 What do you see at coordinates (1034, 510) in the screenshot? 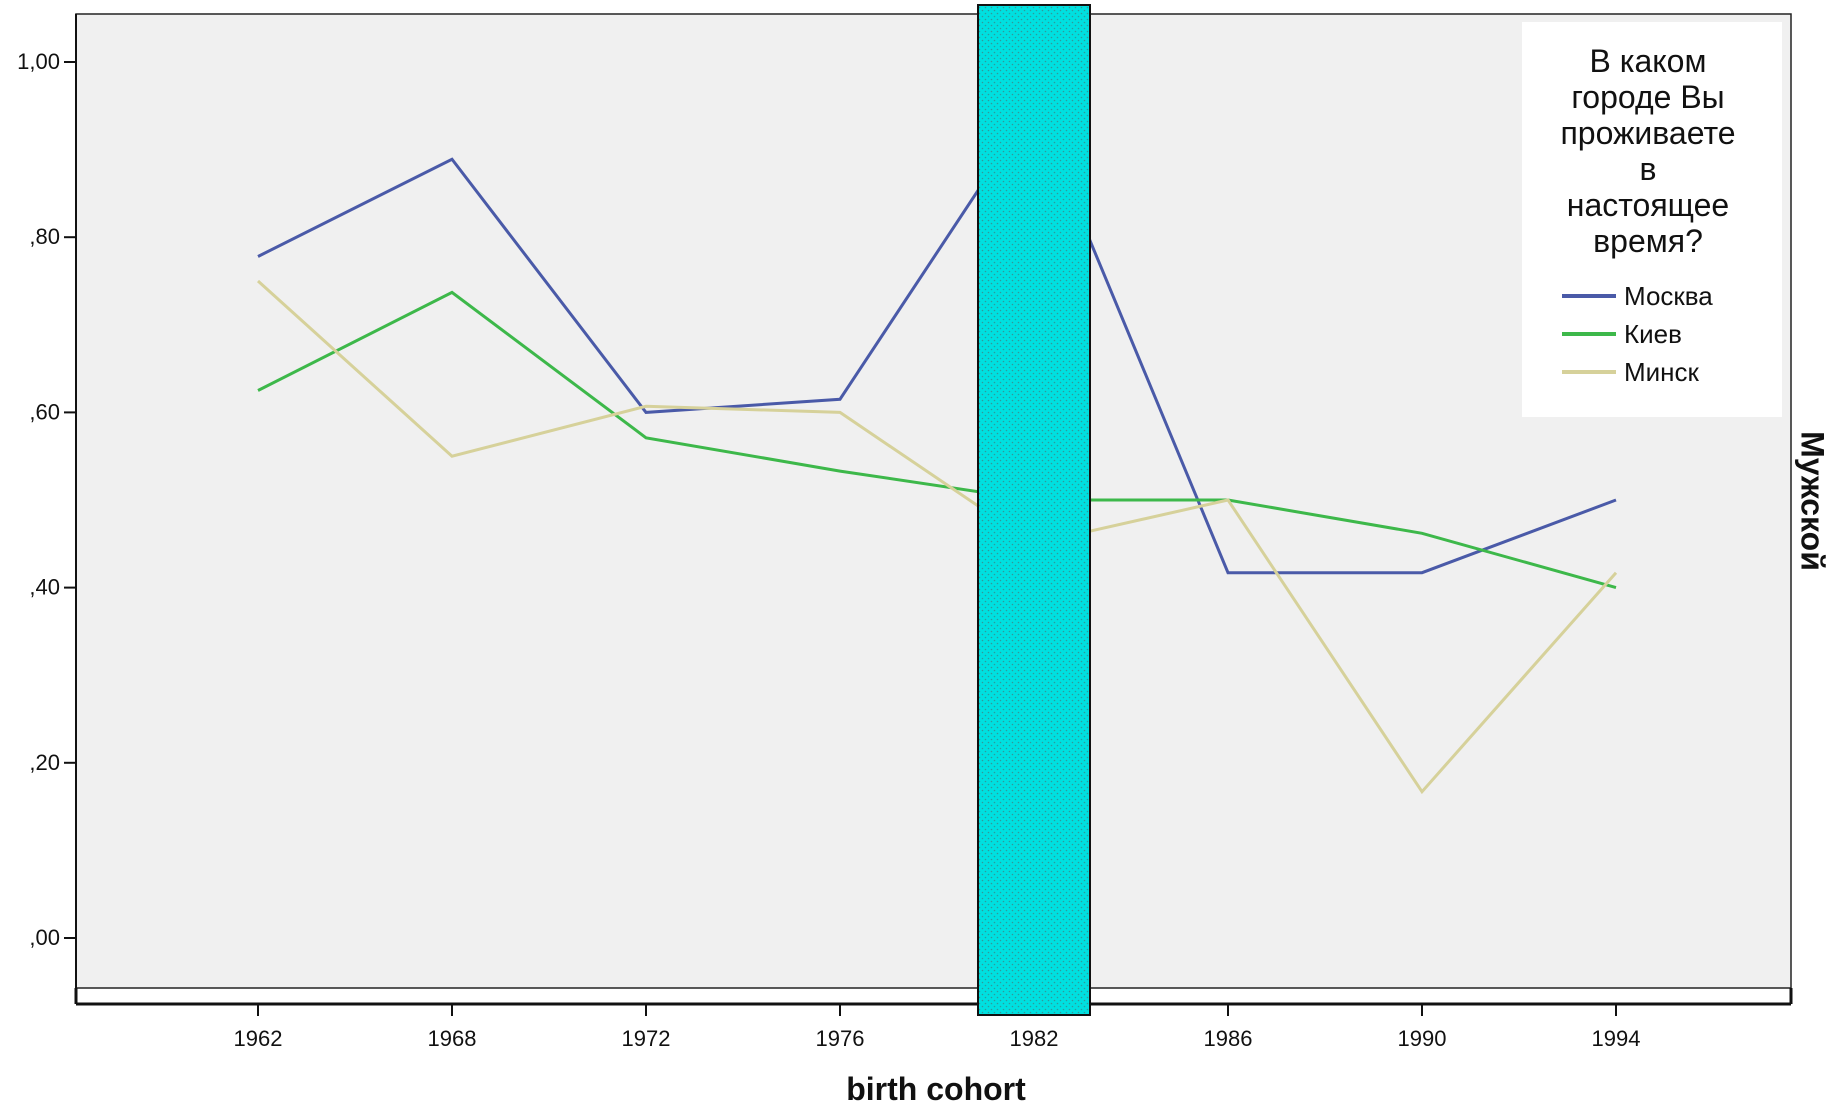
I see `highlight-band` at bounding box center [1034, 510].